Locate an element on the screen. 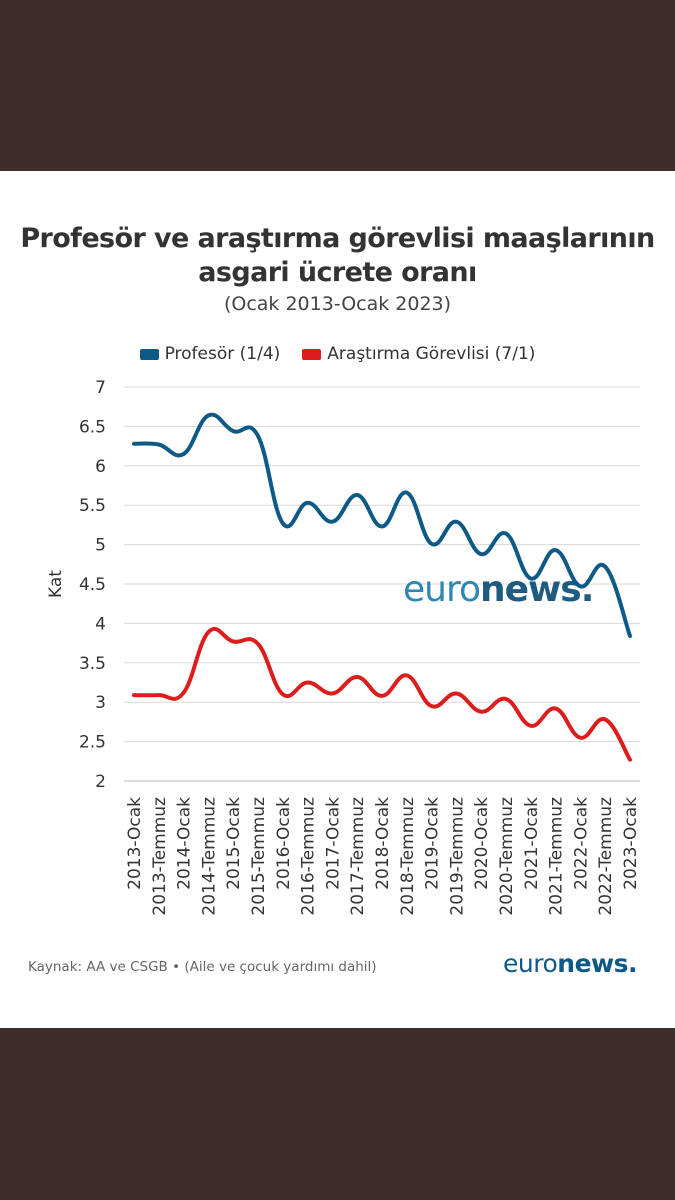 This screenshot has width=675, height=1200. euronews-logo: euronews. is located at coordinates (570, 963).